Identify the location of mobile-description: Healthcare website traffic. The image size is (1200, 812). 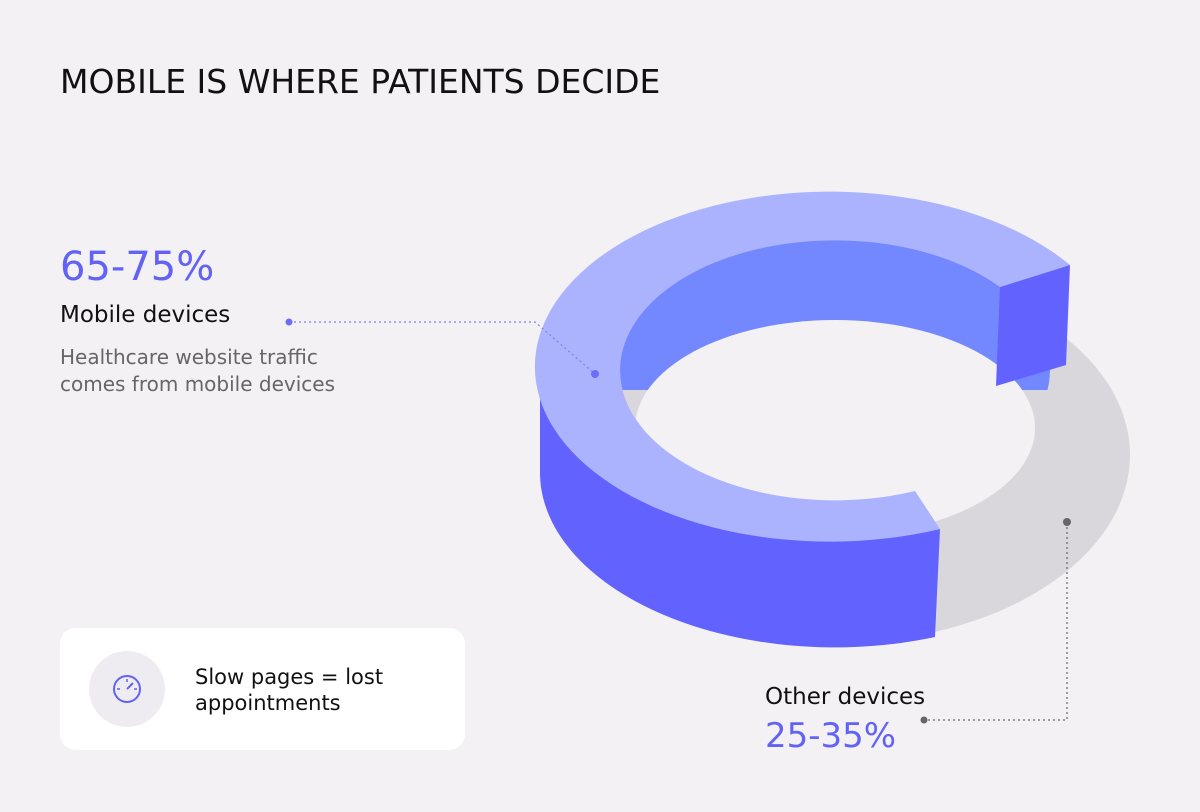
(189, 357).